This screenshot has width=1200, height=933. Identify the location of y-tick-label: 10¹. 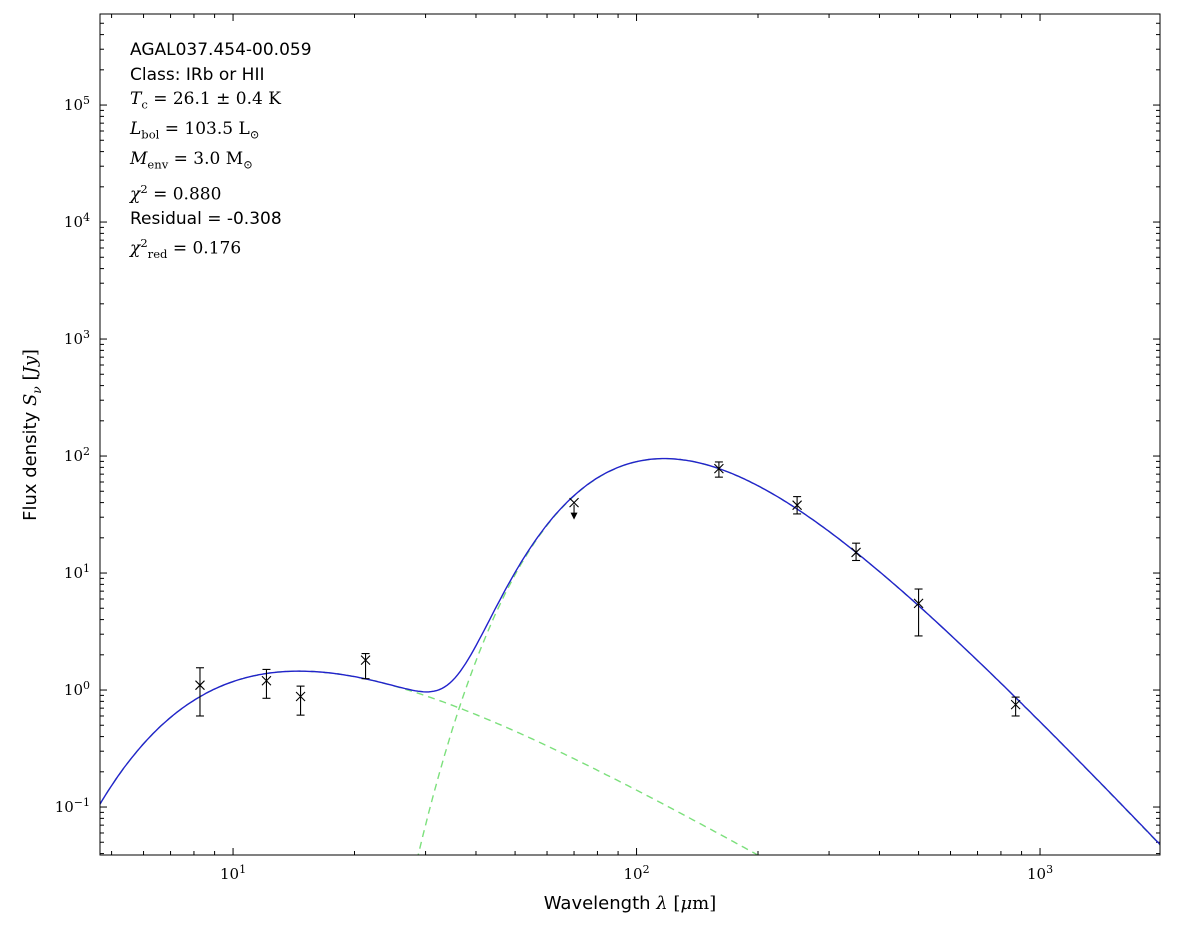
(76, 572).